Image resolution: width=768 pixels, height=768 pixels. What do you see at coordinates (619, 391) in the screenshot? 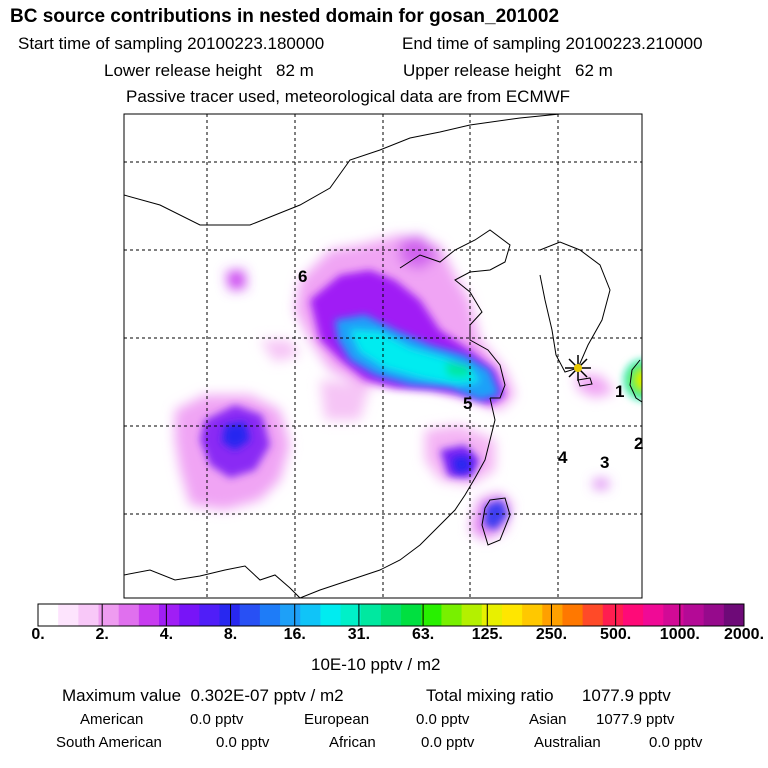
I see `region-label-1: 1` at bounding box center [619, 391].